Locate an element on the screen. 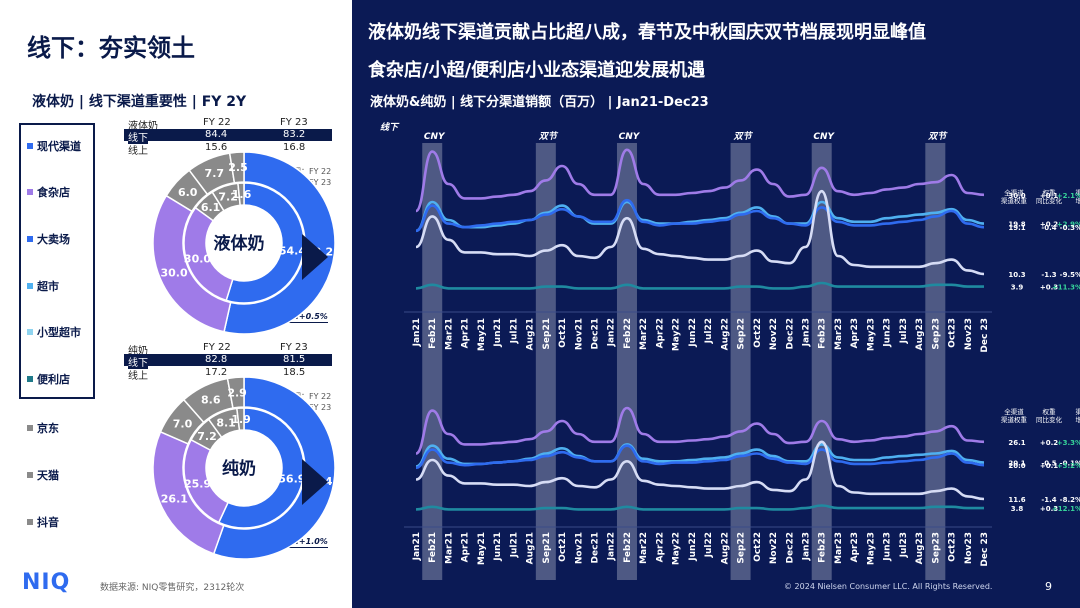  table-header: 增速 is located at coordinates (1078, 419).